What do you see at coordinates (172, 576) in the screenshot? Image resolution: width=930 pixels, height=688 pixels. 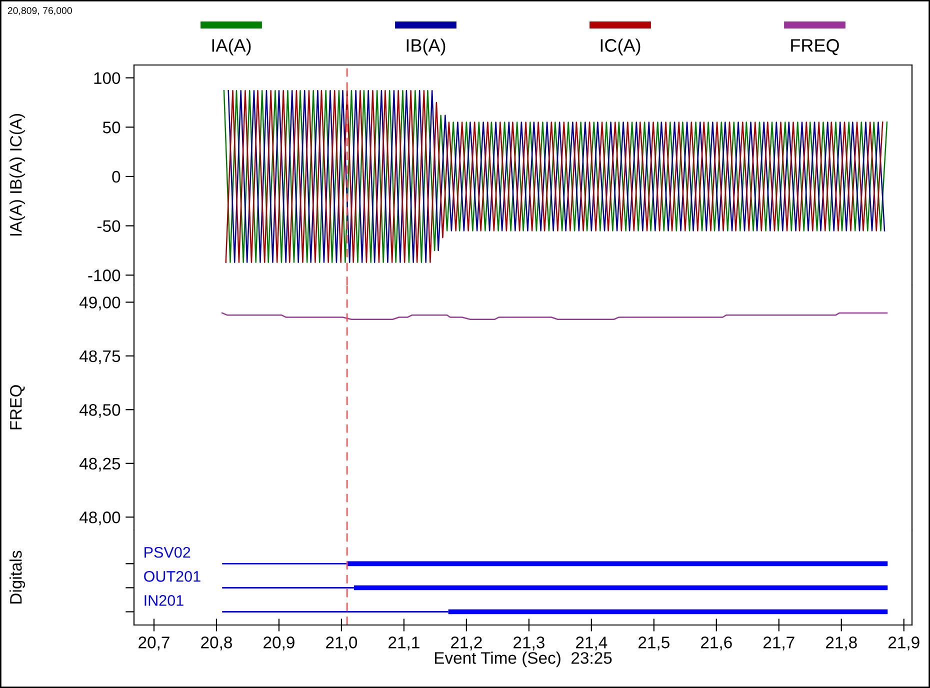 I see `y-tick-label: OUT201` at bounding box center [172, 576].